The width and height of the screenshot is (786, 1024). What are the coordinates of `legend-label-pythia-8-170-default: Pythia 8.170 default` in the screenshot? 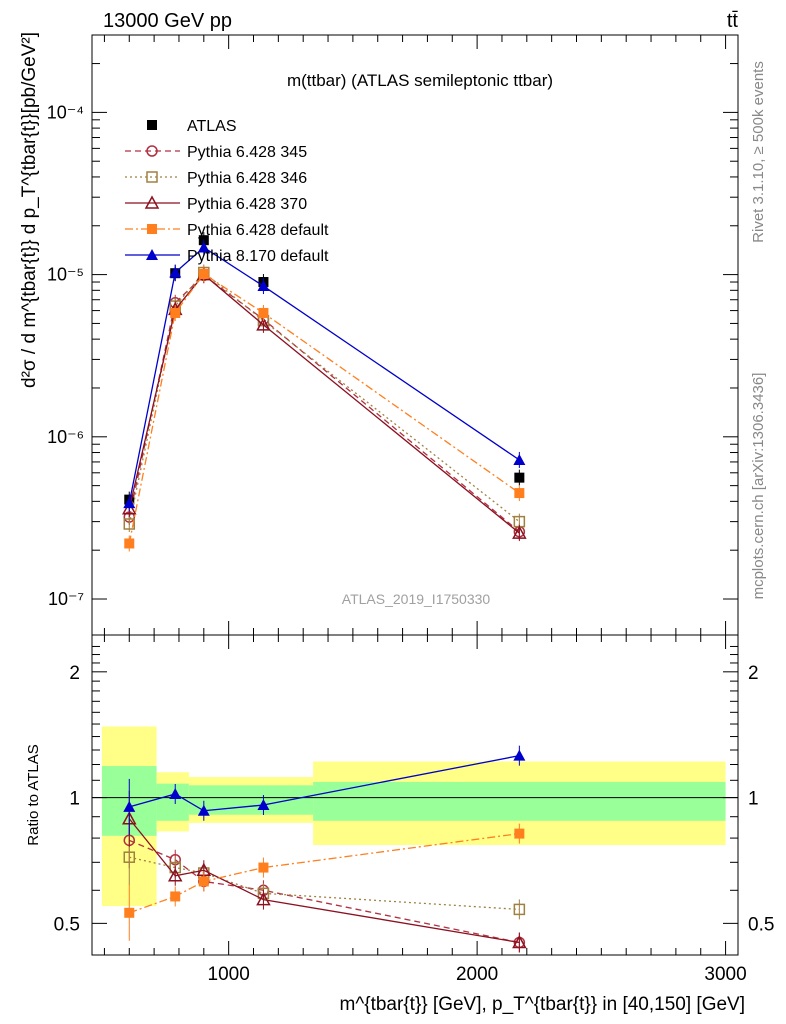 It's located at (258, 256).